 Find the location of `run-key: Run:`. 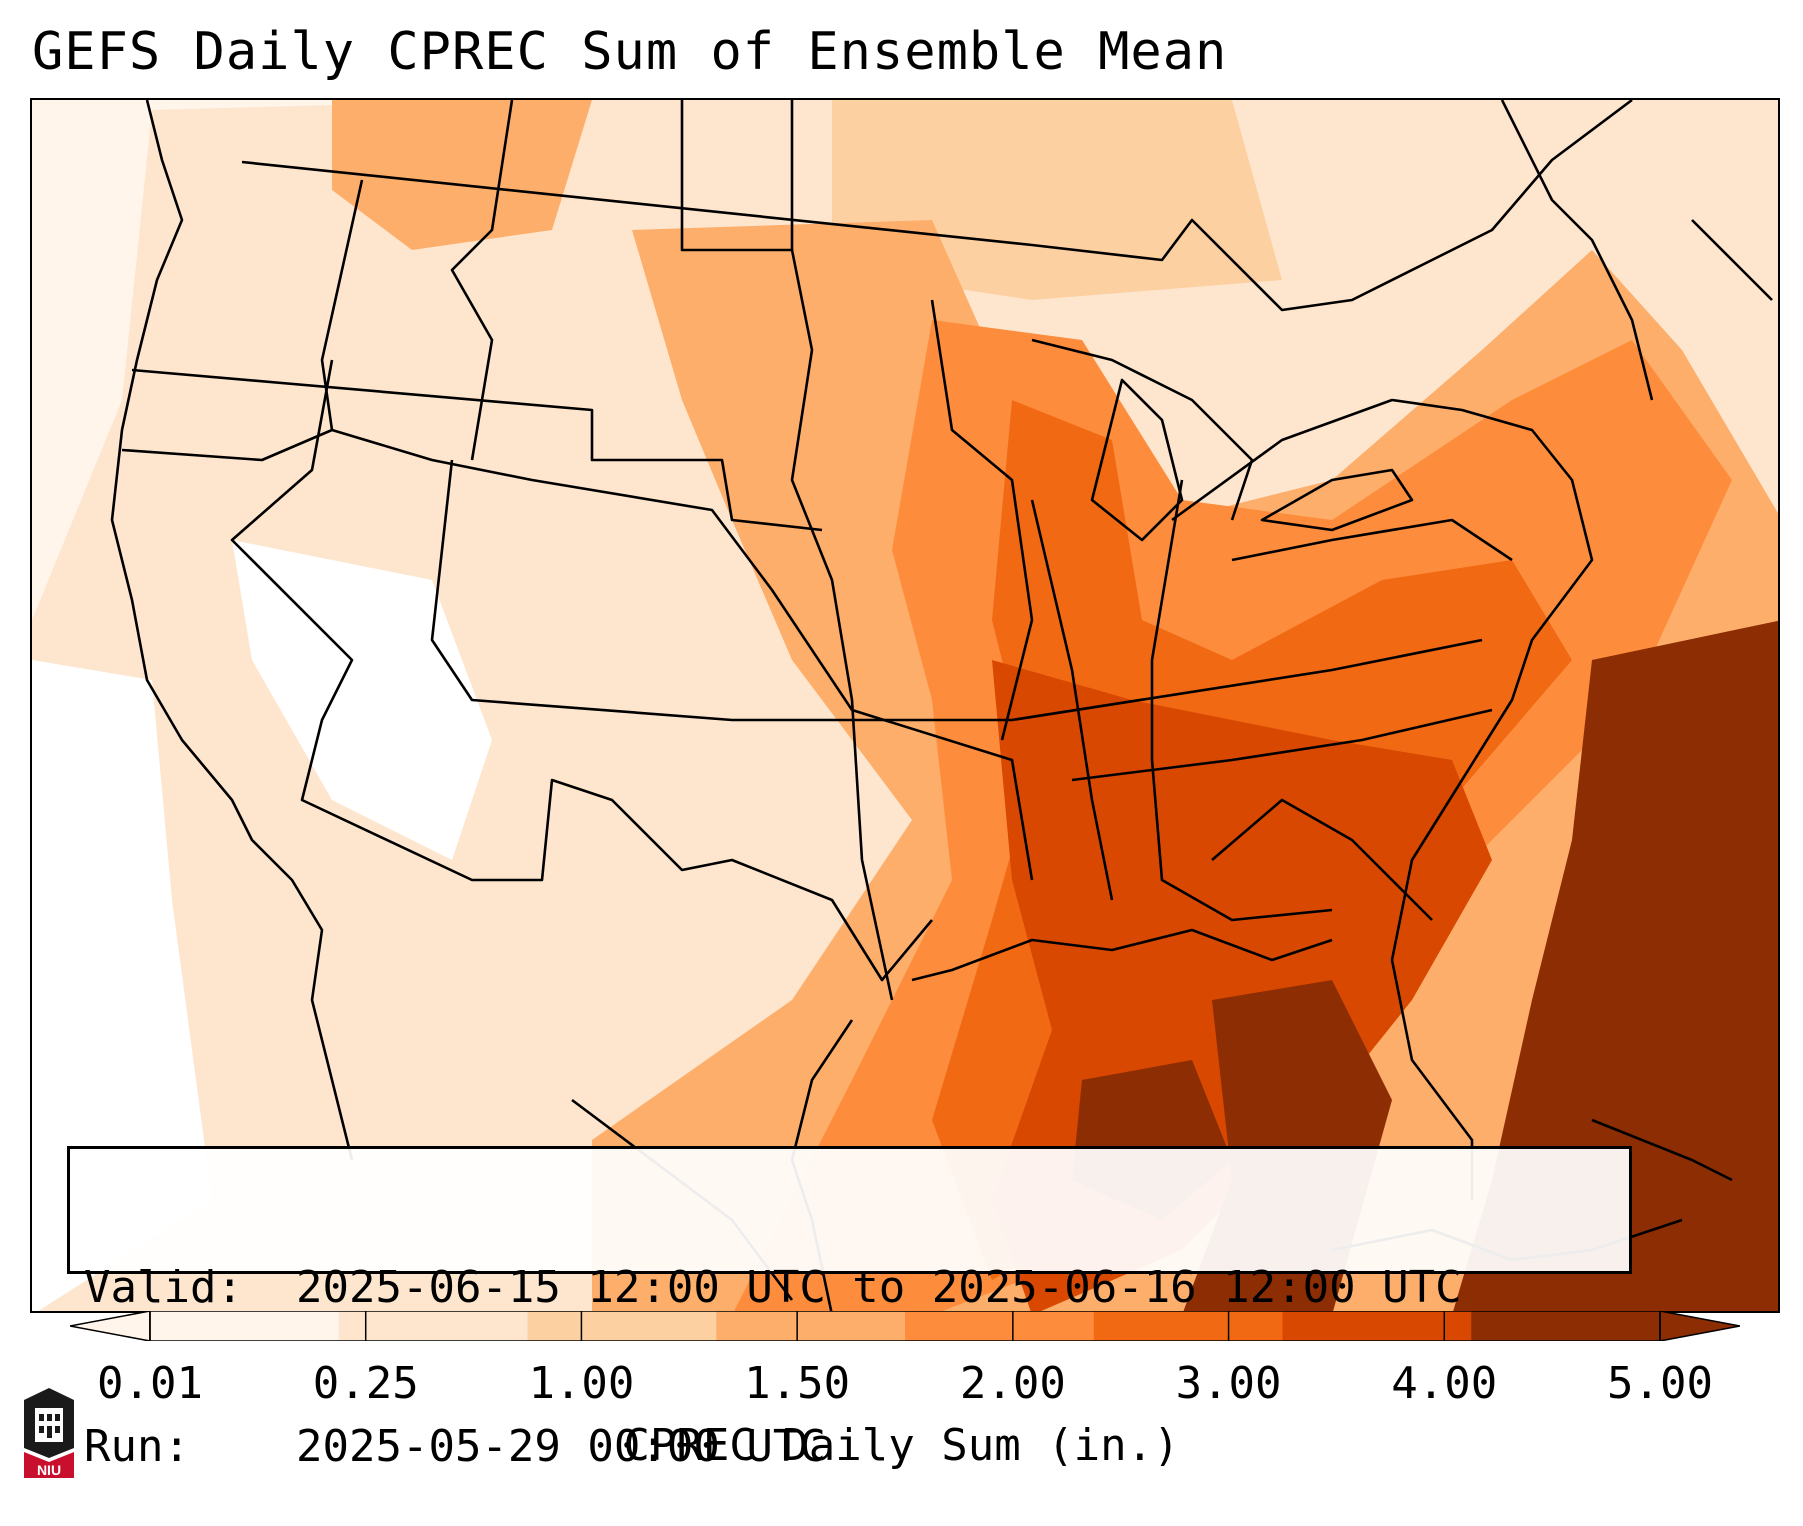

run-key: Run: is located at coordinates (137, 1446).